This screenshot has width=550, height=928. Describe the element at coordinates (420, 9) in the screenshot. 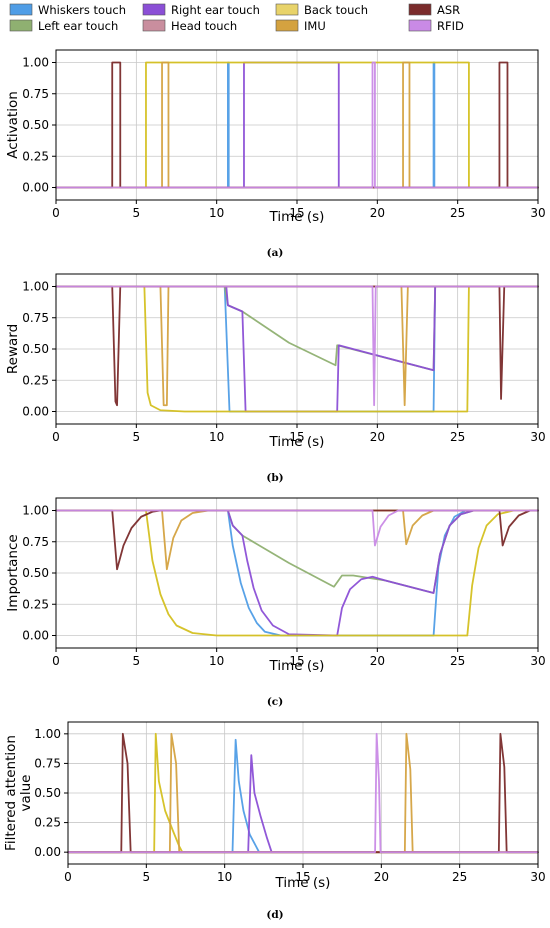

I see `legend-swatch-asr` at that location.